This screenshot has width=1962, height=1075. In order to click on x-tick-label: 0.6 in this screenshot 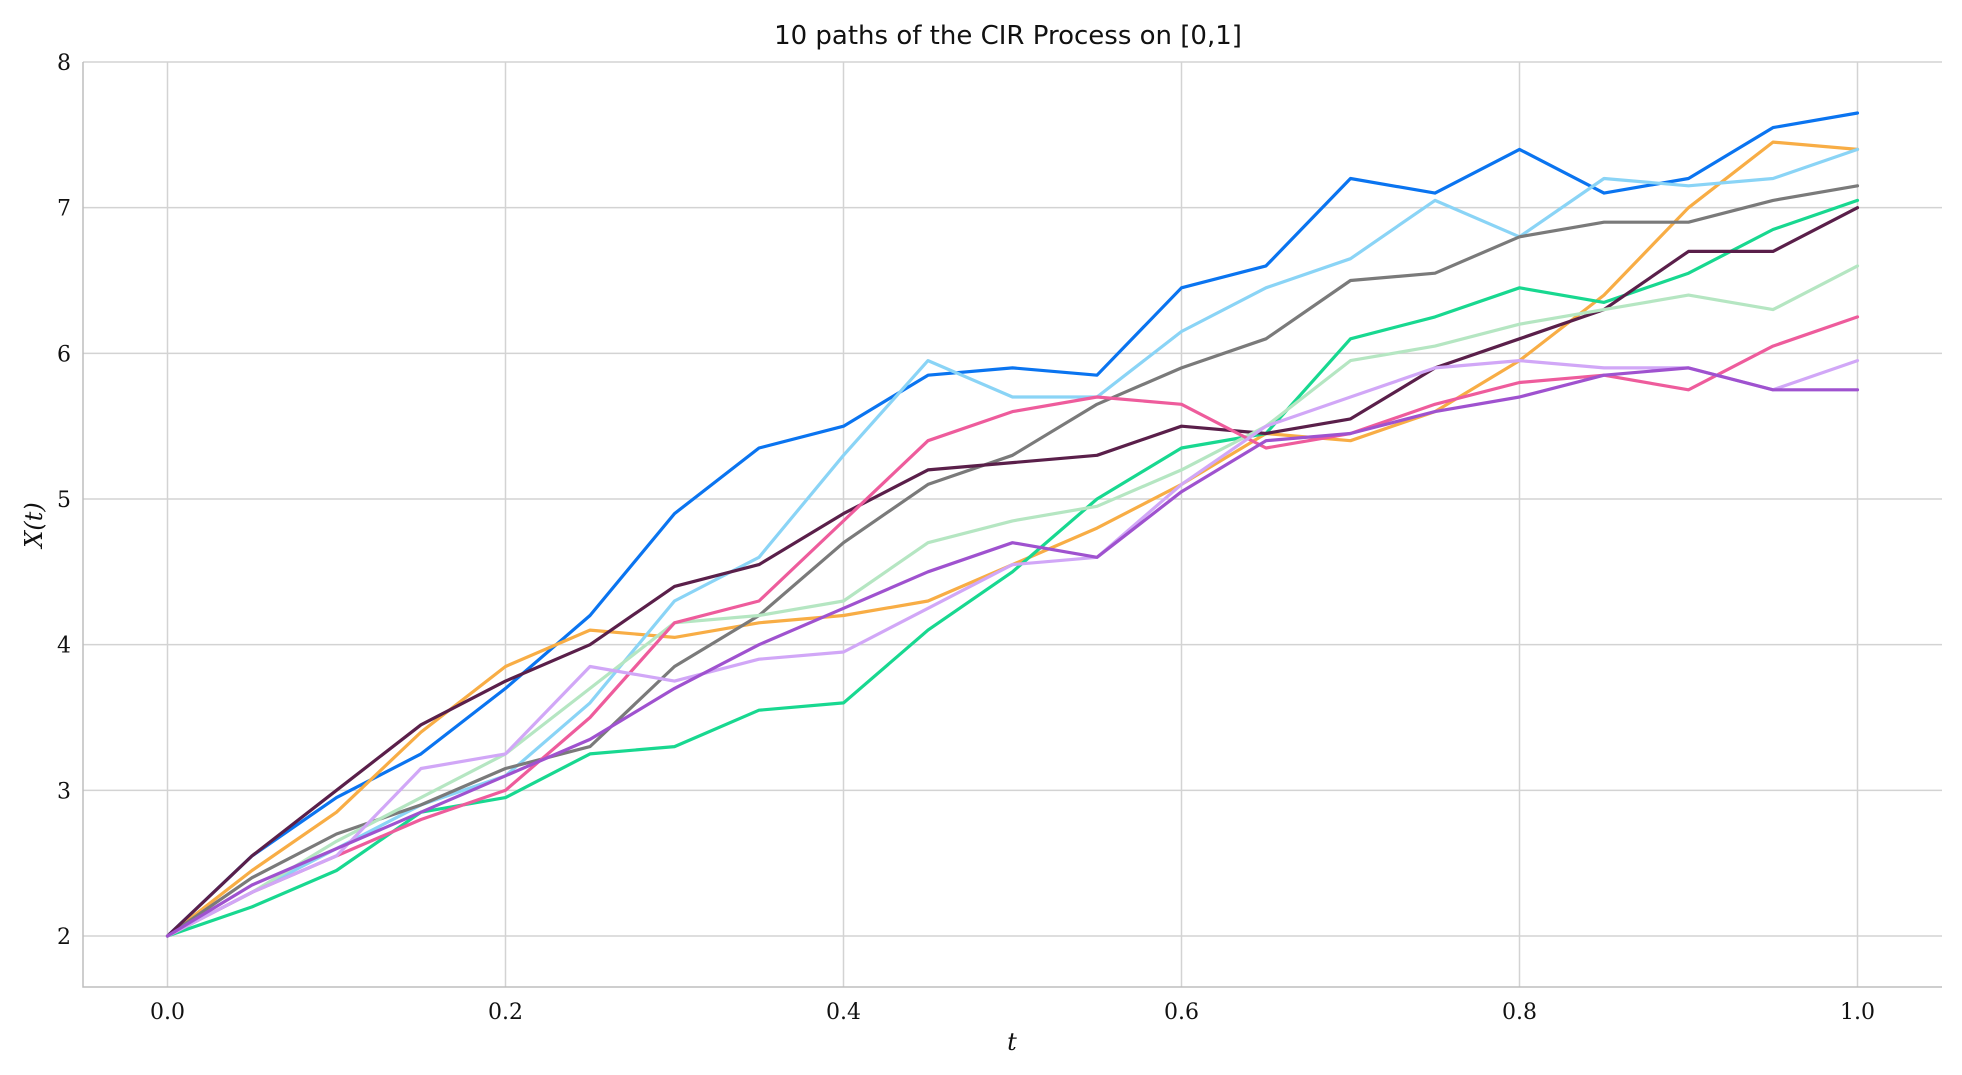, I will do `click(1181, 1012)`.